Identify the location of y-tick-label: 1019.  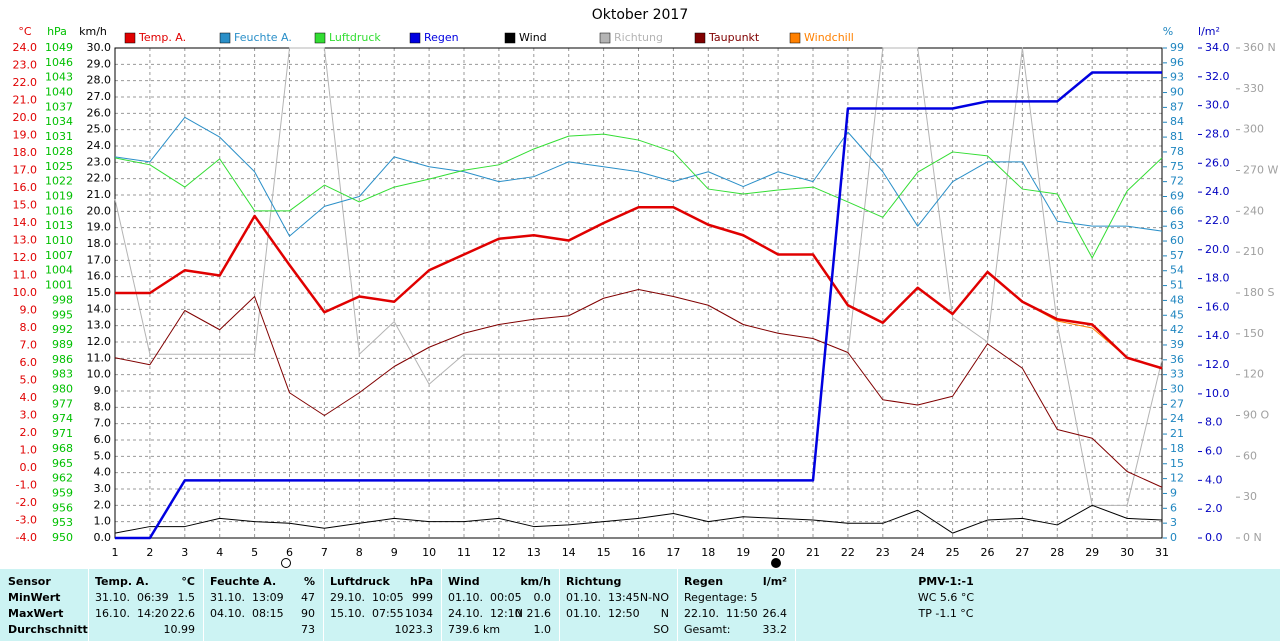
(59, 195).